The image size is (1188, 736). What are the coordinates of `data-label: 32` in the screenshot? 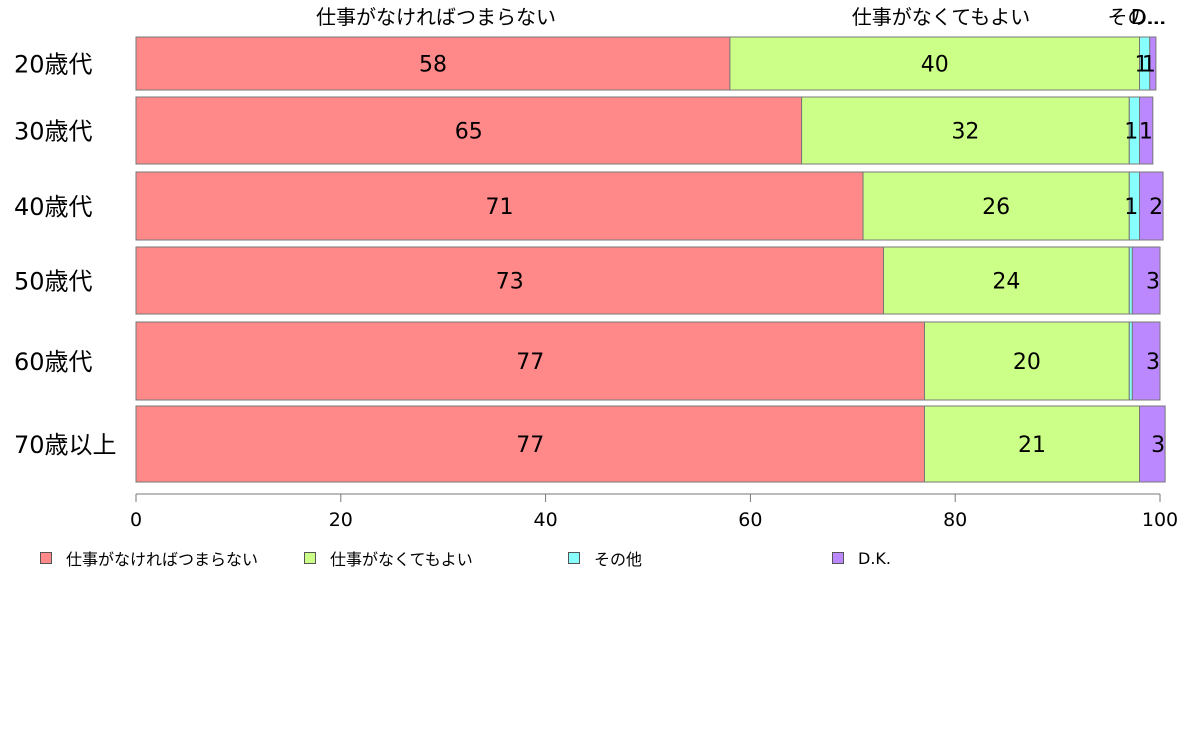 It's located at (965, 132).